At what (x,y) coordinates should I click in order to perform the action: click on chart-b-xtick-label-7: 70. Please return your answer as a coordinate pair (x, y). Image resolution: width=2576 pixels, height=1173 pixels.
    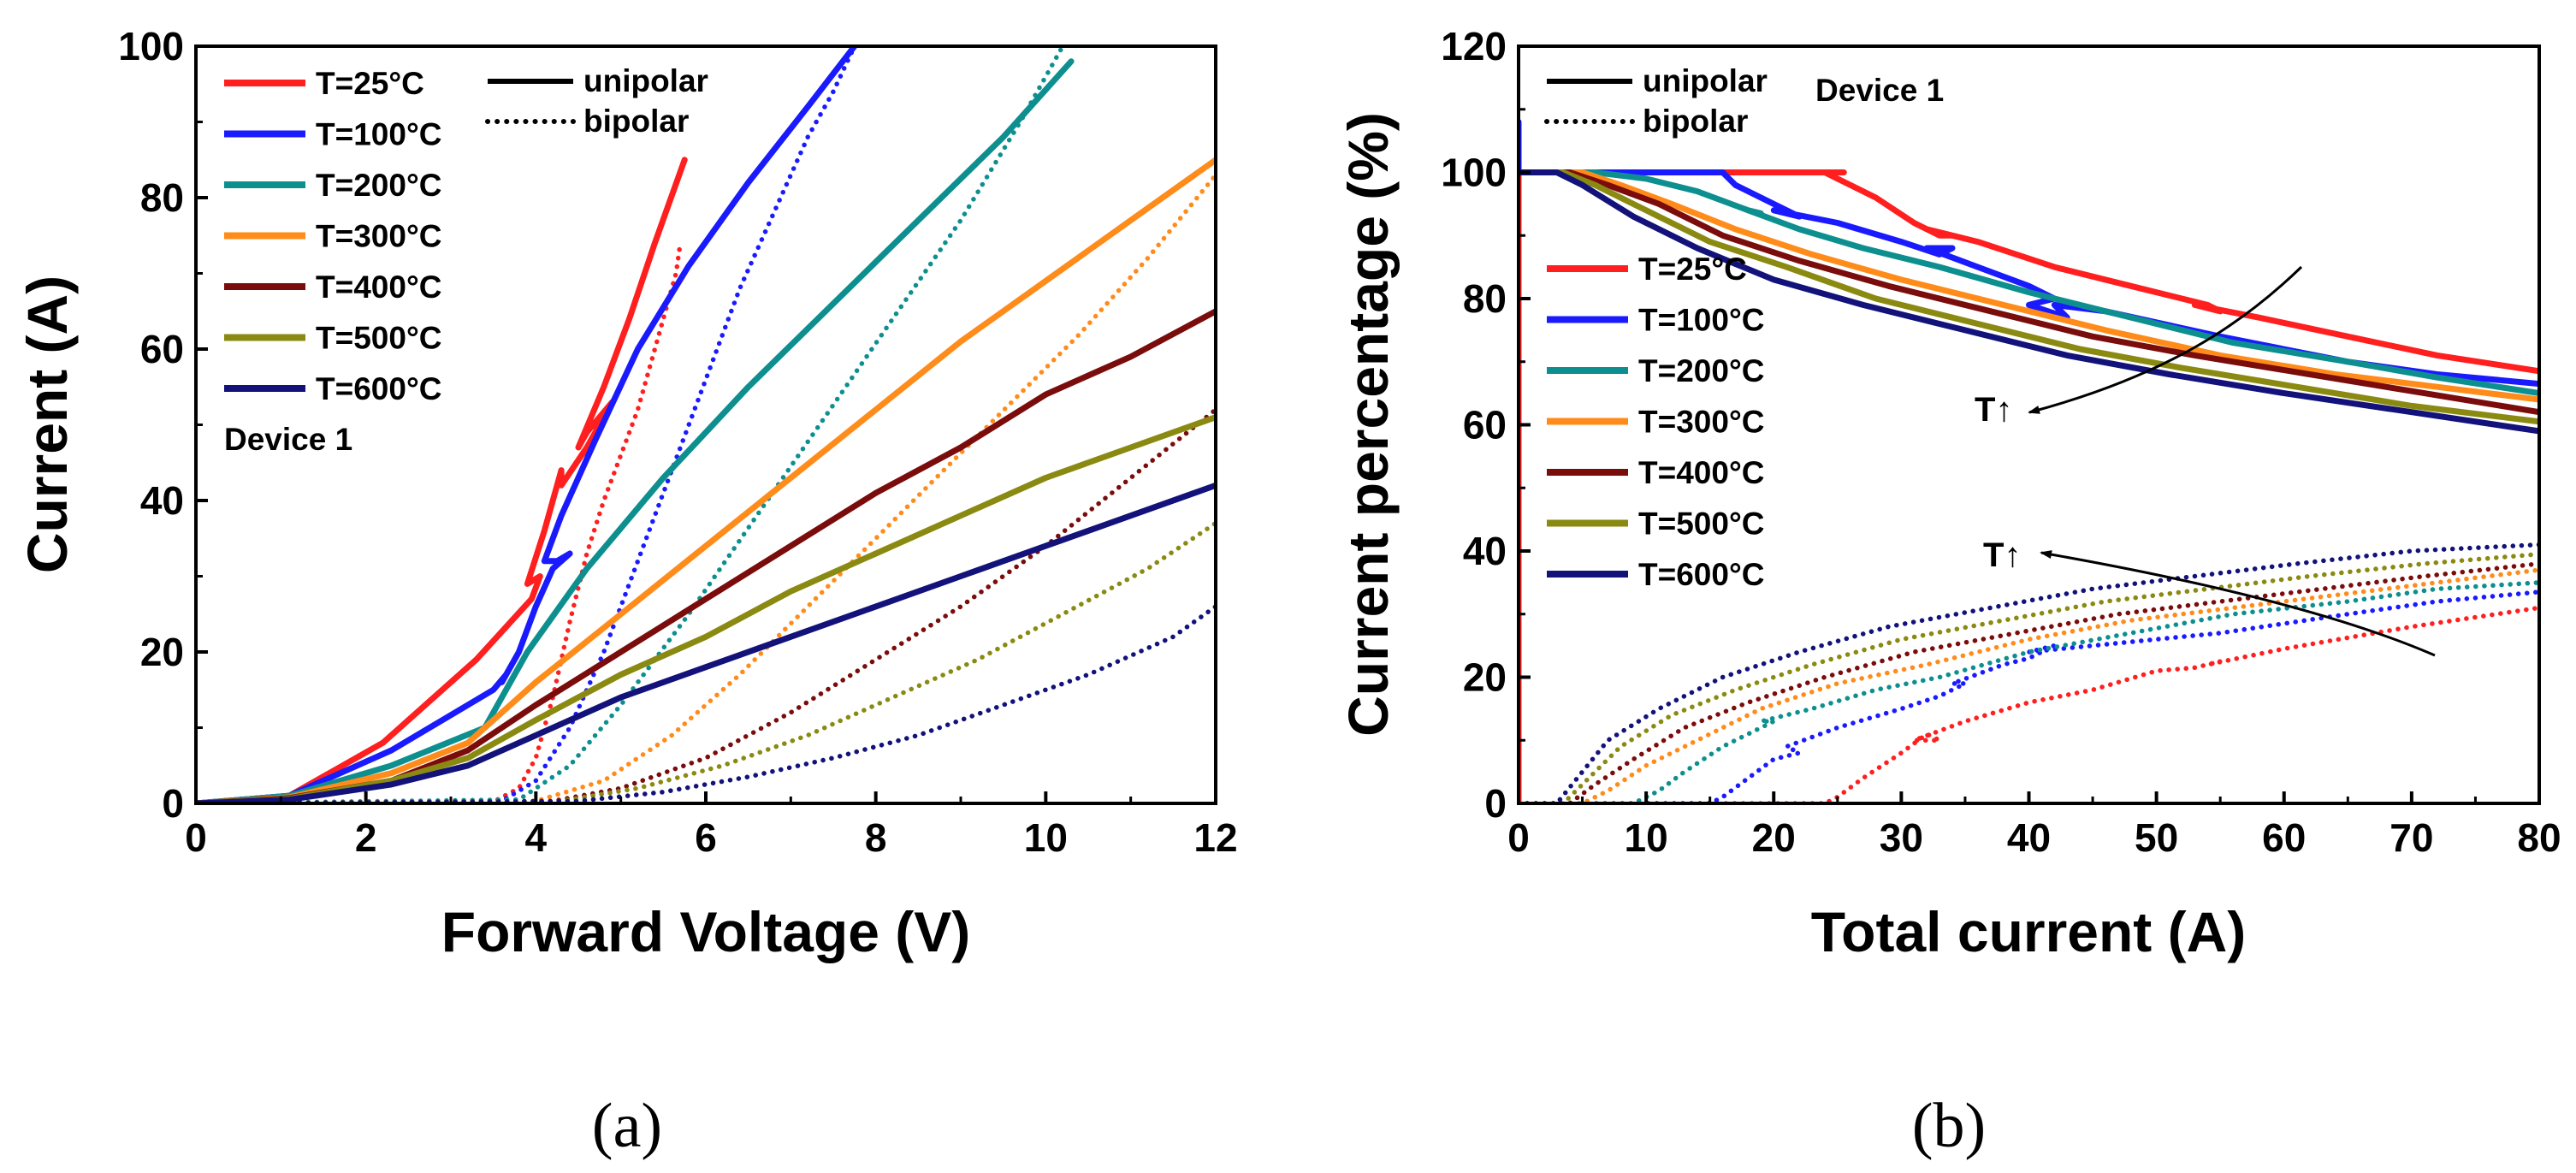
    Looking at the image, I should click on (2411, 837).